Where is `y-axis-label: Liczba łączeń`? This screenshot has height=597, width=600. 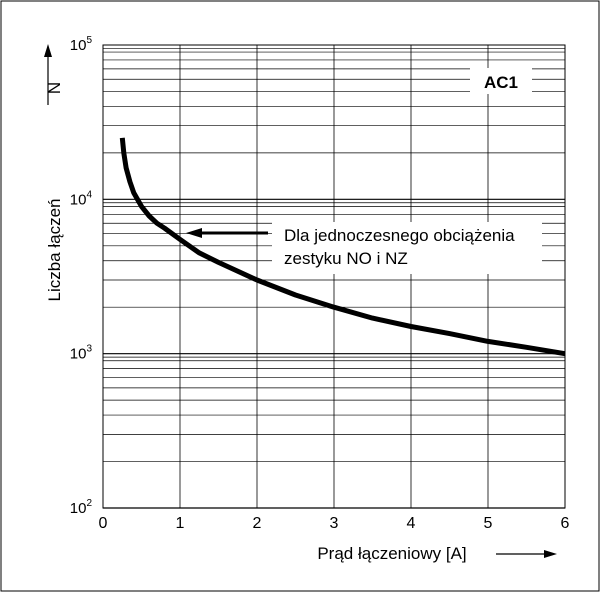
y-axis-label: Liczba łączeń is located at coordinates (54, 249).